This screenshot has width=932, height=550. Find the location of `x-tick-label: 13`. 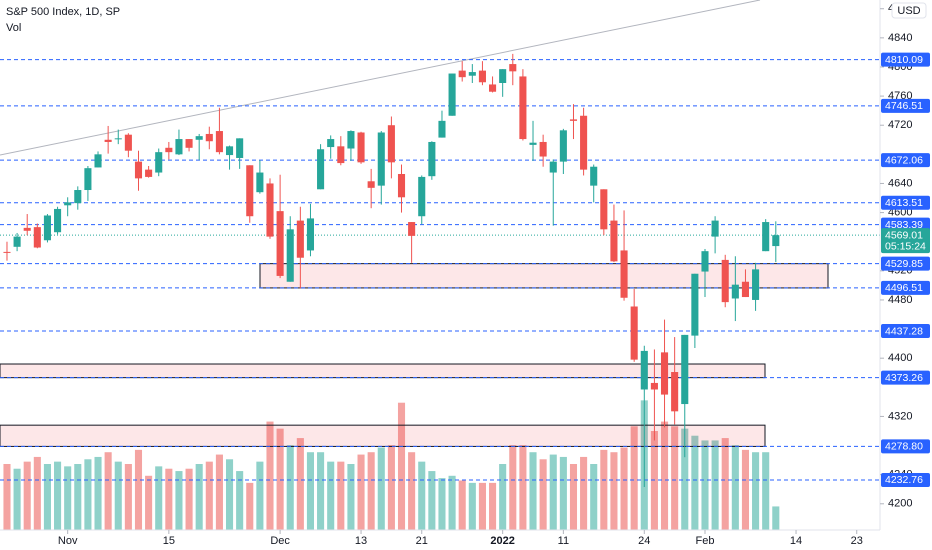

x-tick-label: 13 is located at coordinates (361, 541).